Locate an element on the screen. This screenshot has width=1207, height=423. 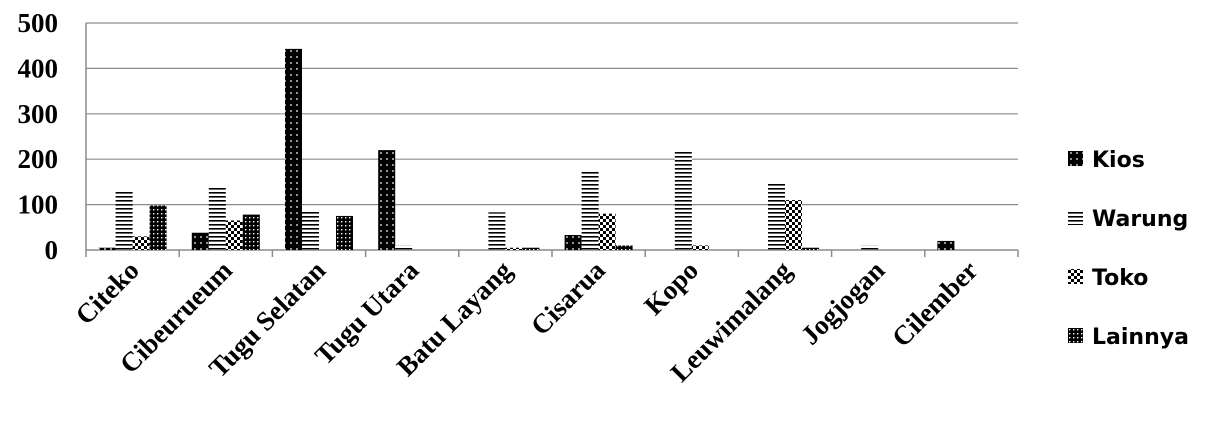
bar-lainnya-leuwimalang is located at coordinates (810, 248).